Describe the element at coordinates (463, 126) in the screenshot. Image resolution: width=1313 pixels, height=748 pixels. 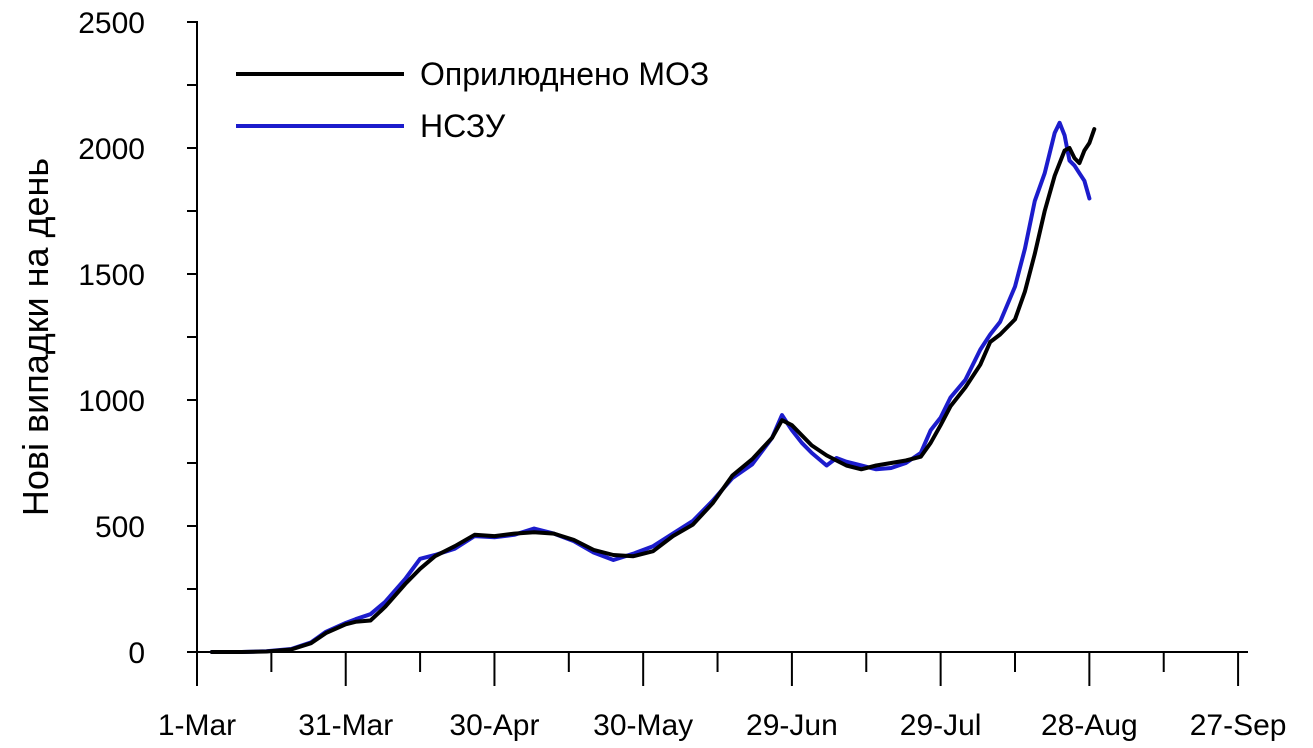
I see `legend-label: НСЗУ` at that location.